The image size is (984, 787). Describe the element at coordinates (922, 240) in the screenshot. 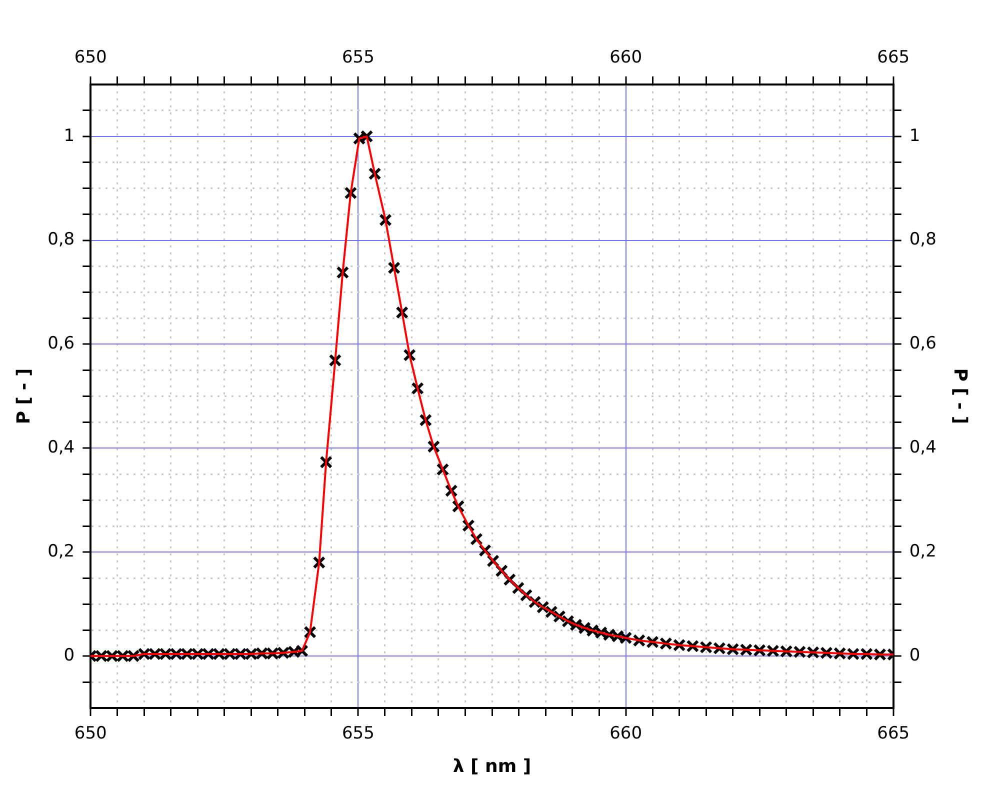

I see `y2-tick-label: 0,8` at that location.